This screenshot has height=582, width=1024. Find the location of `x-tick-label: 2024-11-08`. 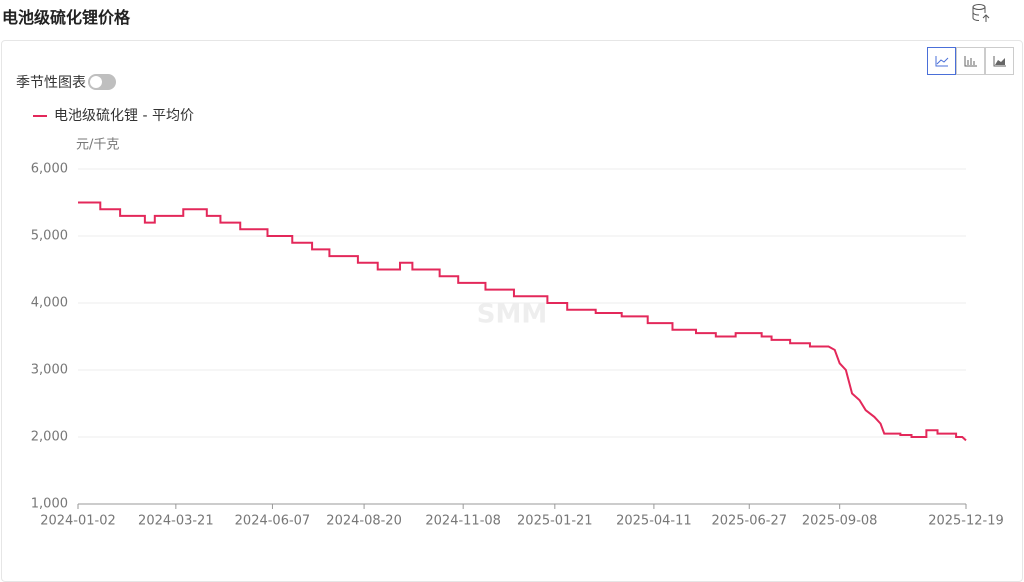

x-tick-label: 2024-11-08 is located at coordinates (463, 521).